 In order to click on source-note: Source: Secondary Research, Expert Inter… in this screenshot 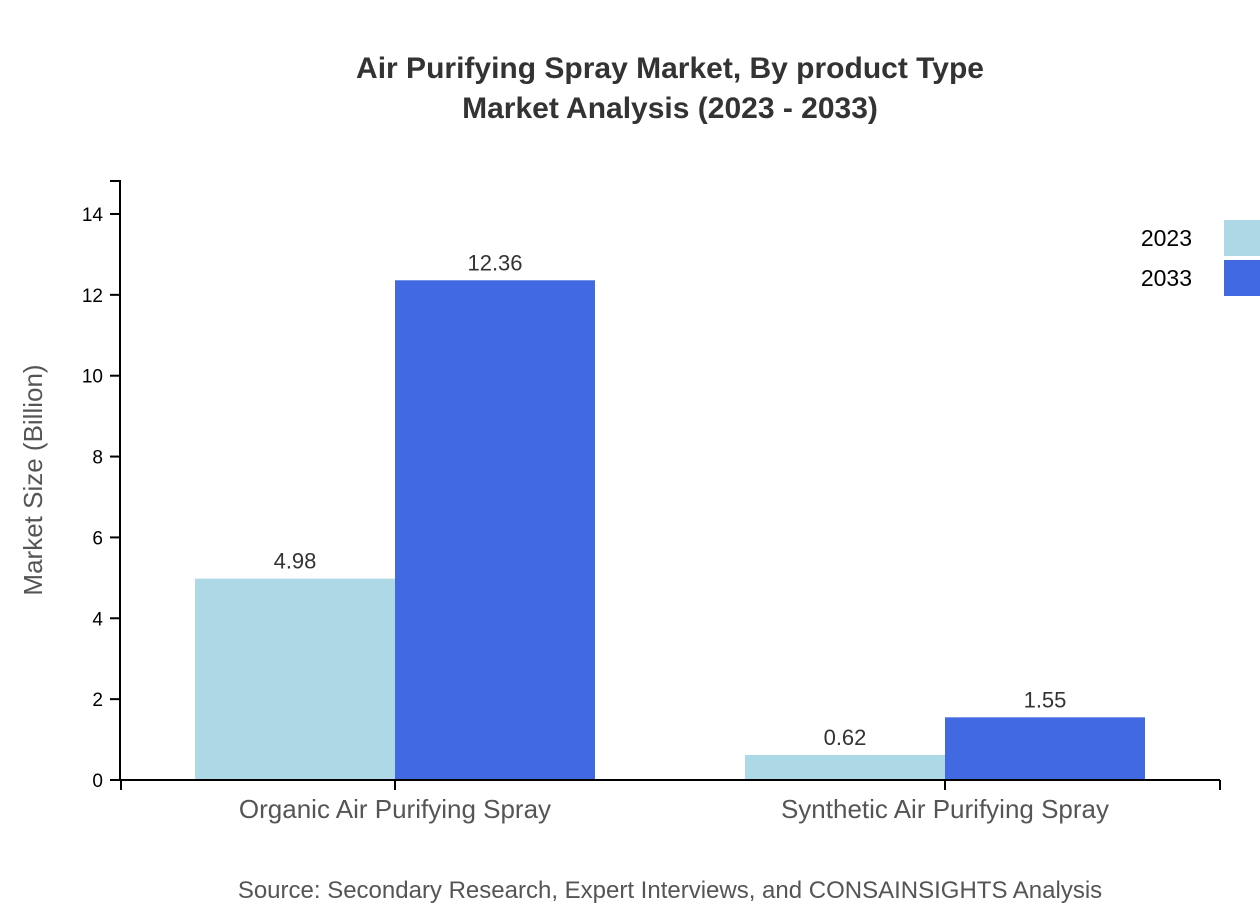, I will do `click(670, 890)`.